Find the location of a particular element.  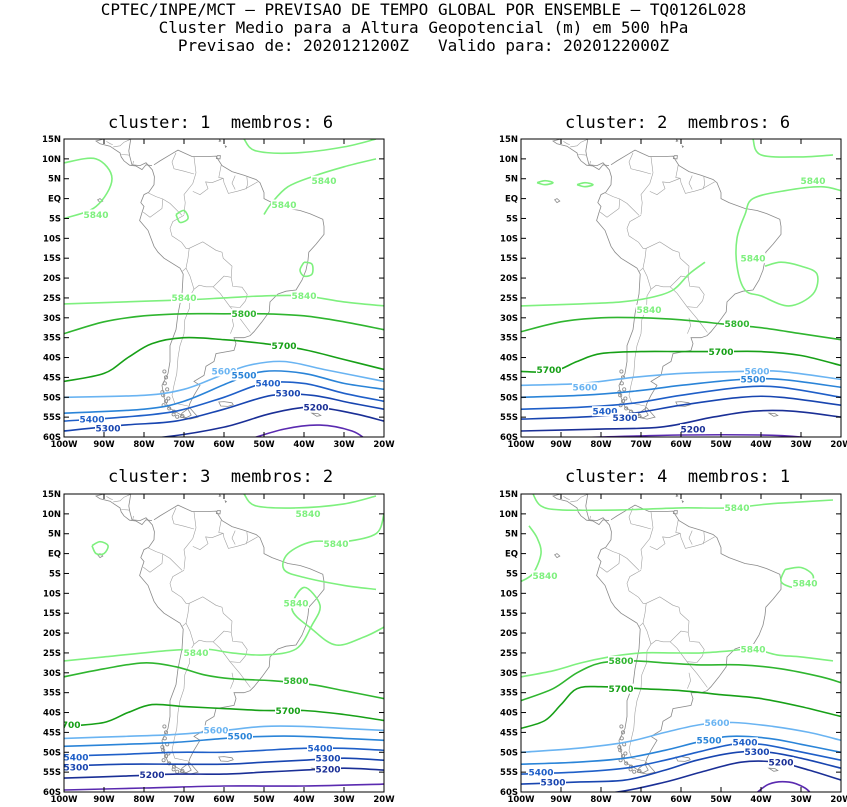

lon-label: 60W is located at coordinates (681, 800).